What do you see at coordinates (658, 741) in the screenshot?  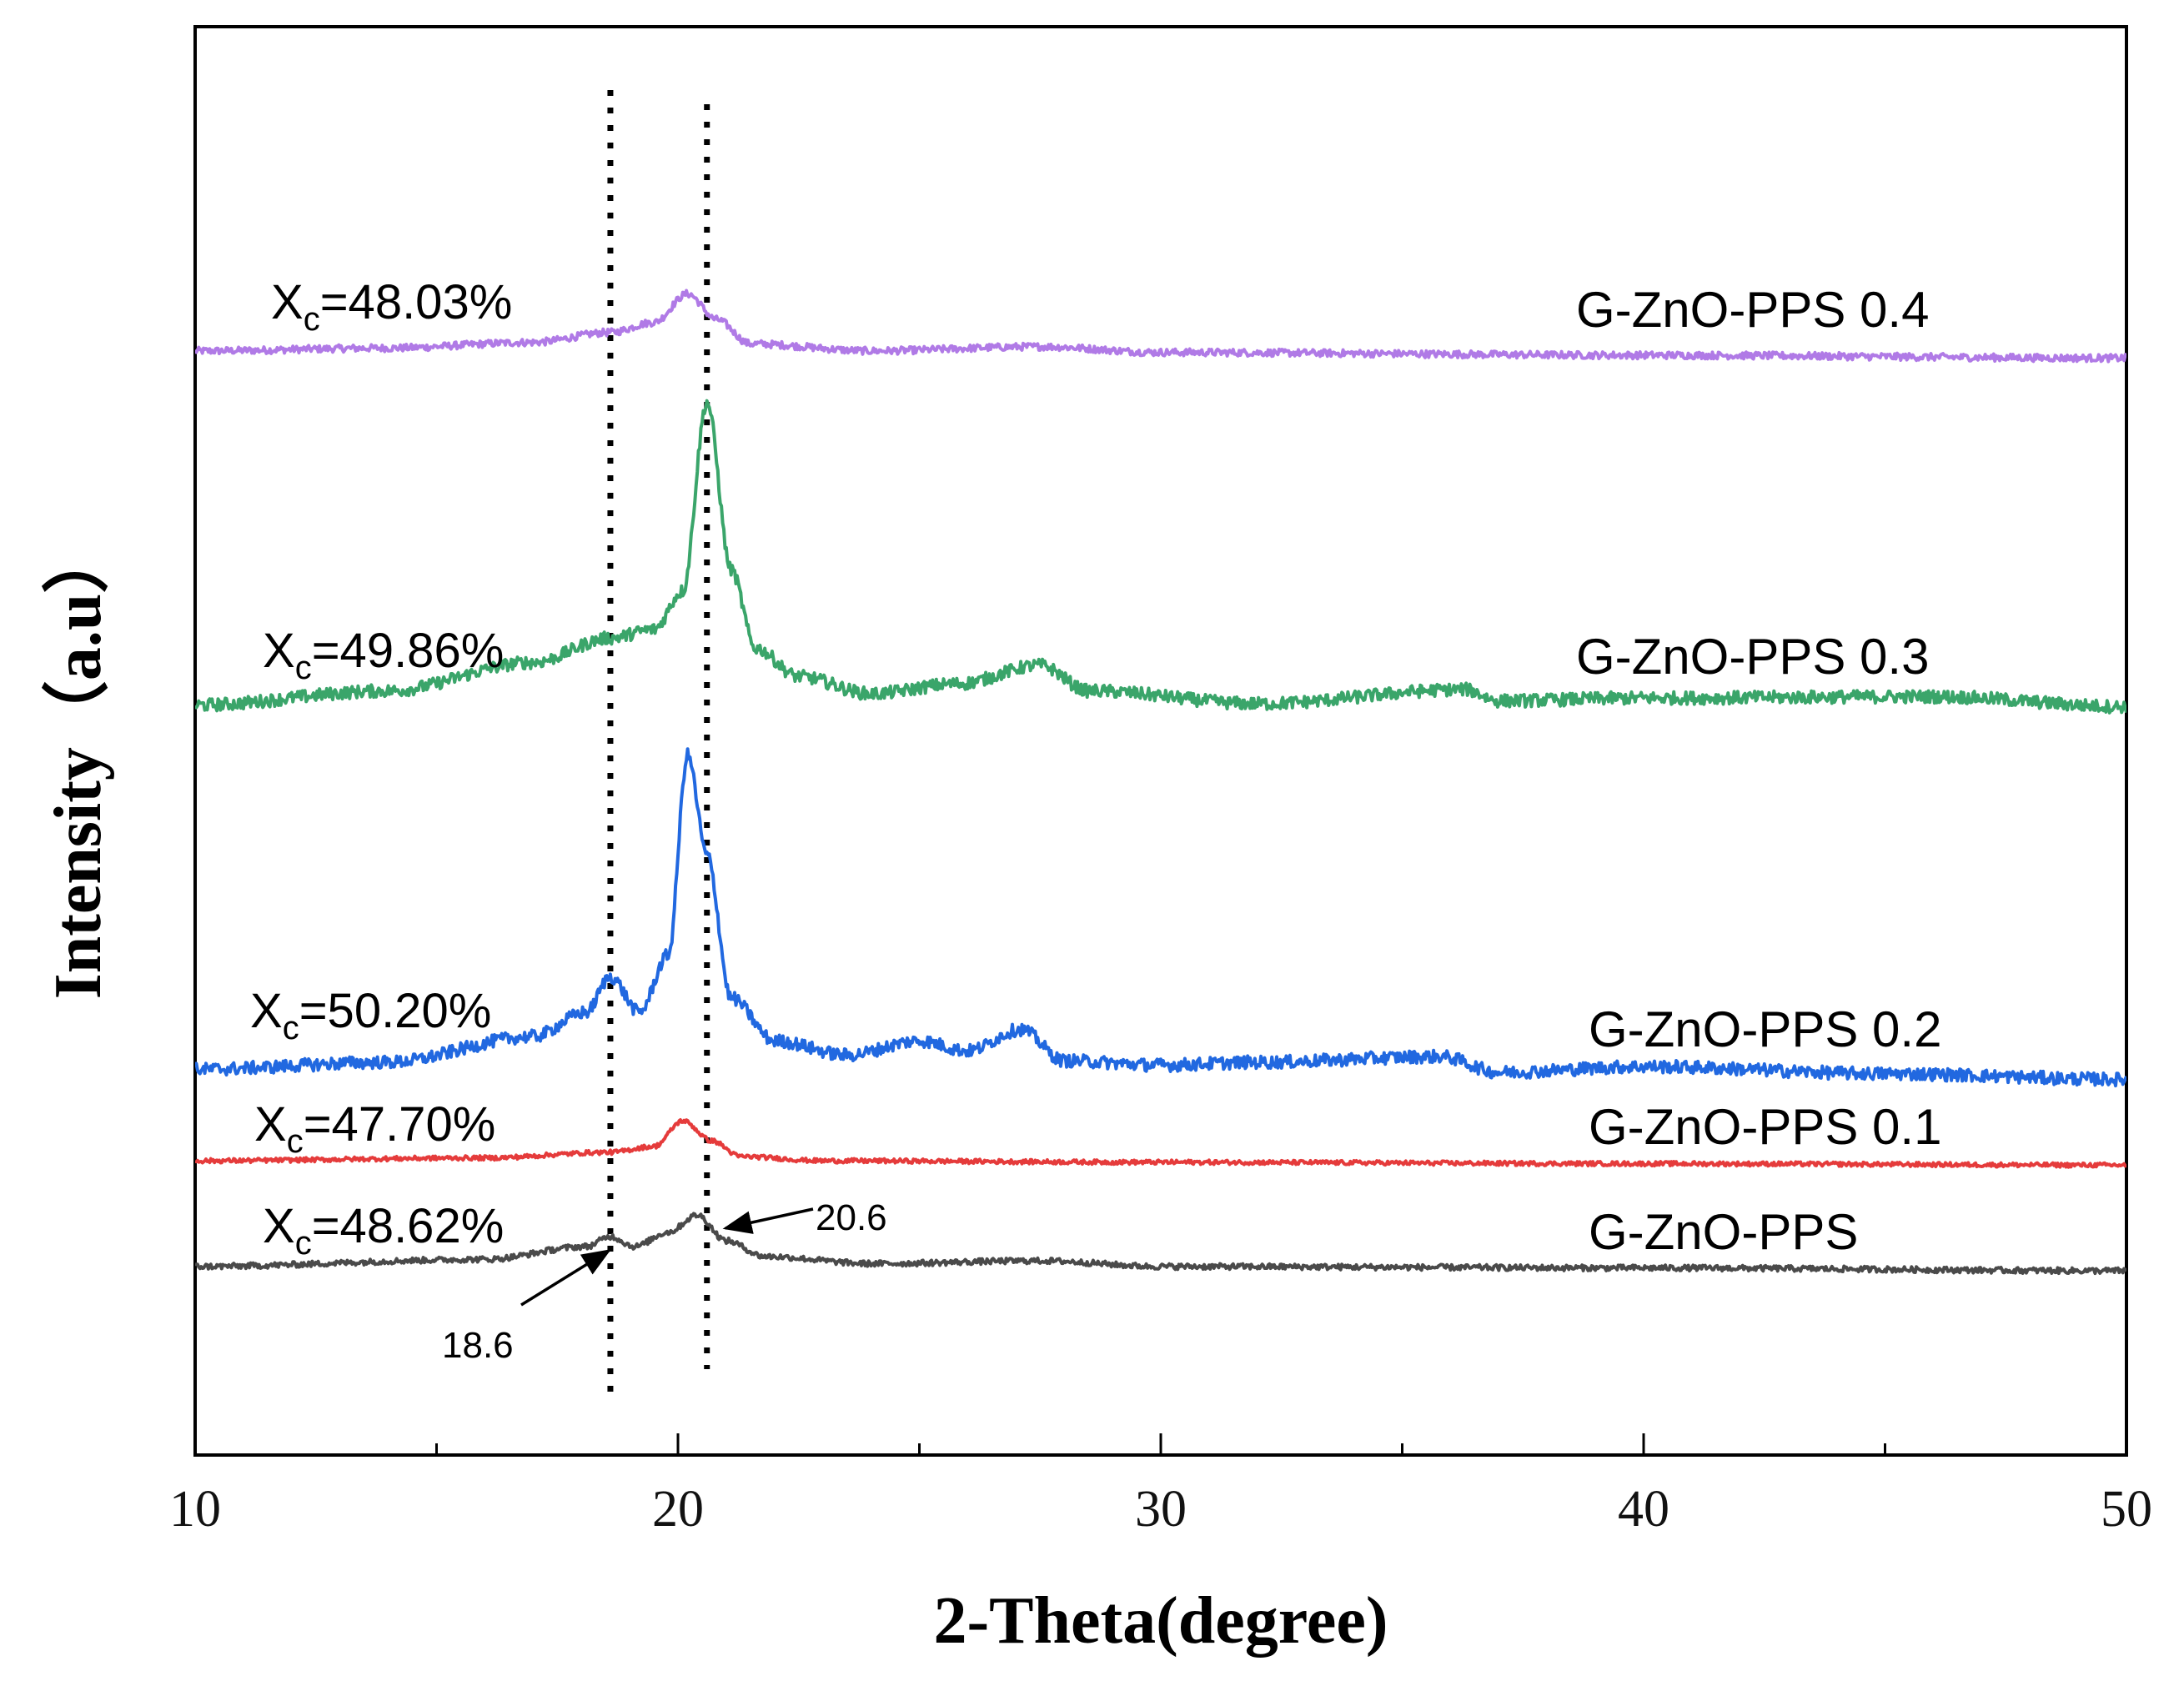 I see `reference-lines` at bounding box center [658, 741].